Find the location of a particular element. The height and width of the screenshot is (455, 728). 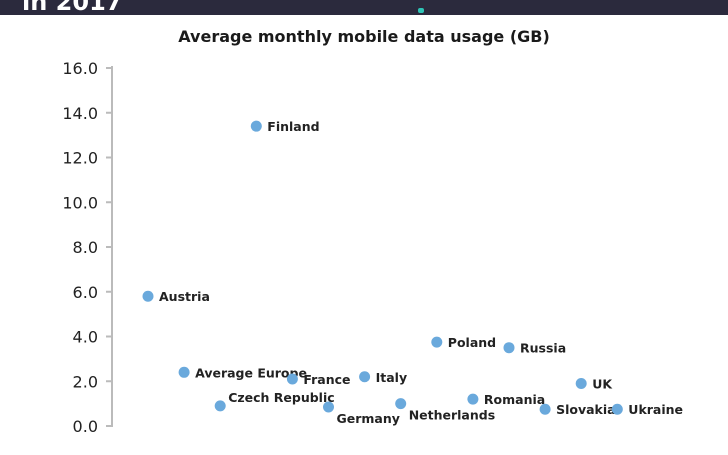

chart-title: Average monthly mobile data usage (GB) is located at coordinates (364, 36).